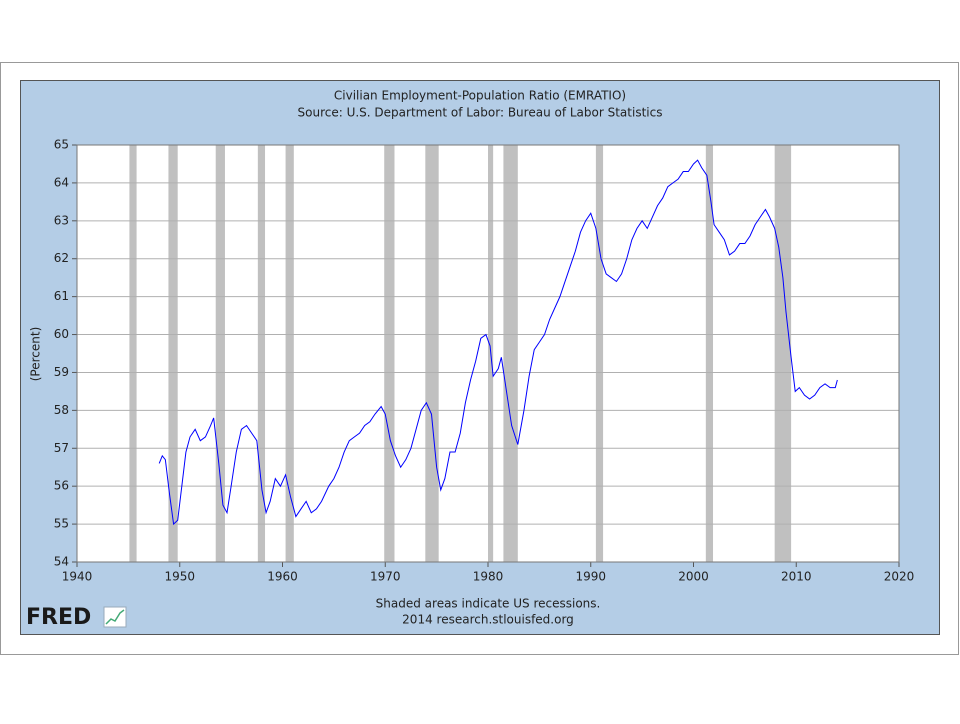 The height and width of the screenshot is (724, 960). Describe the element at coordinates (58, 617) in the screenshot. I see `logo: FRED` at that location.